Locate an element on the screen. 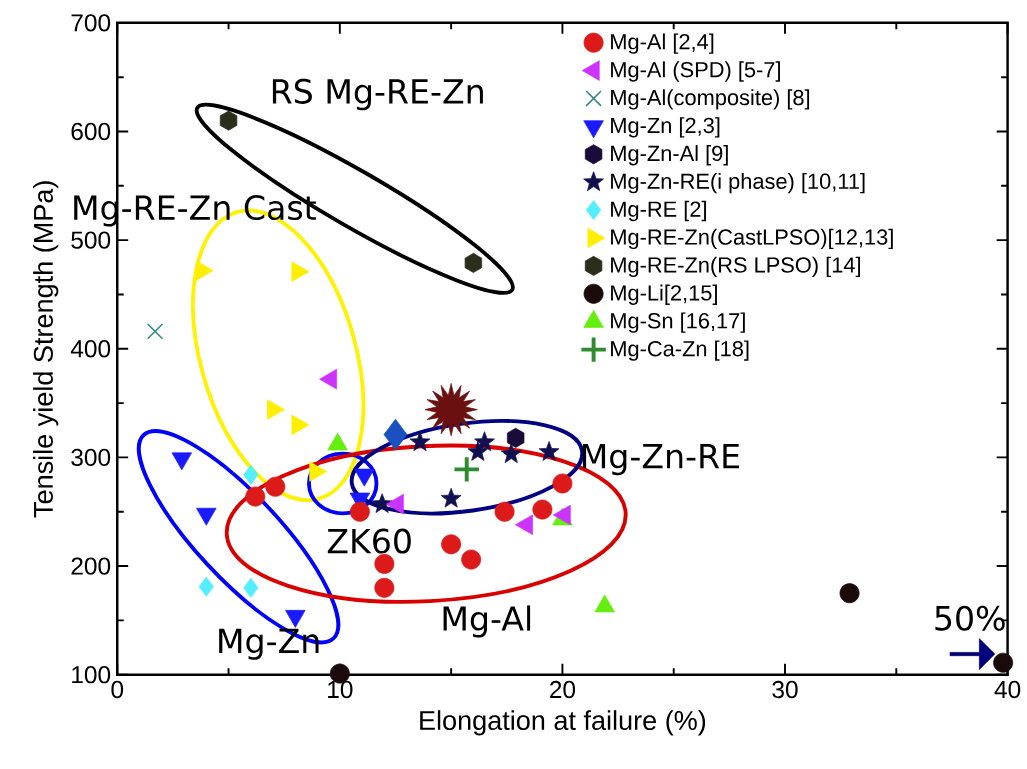 This screenshot has width=1027, height=769. x-tick-label: 40 is located at coordinates (1007, 689).